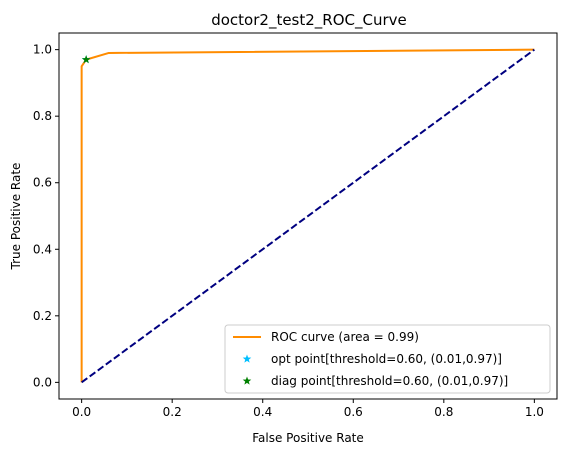 This screenshot has width=567, height=455. I want to click on y-tick-label: 0.4, so click(42, 249).